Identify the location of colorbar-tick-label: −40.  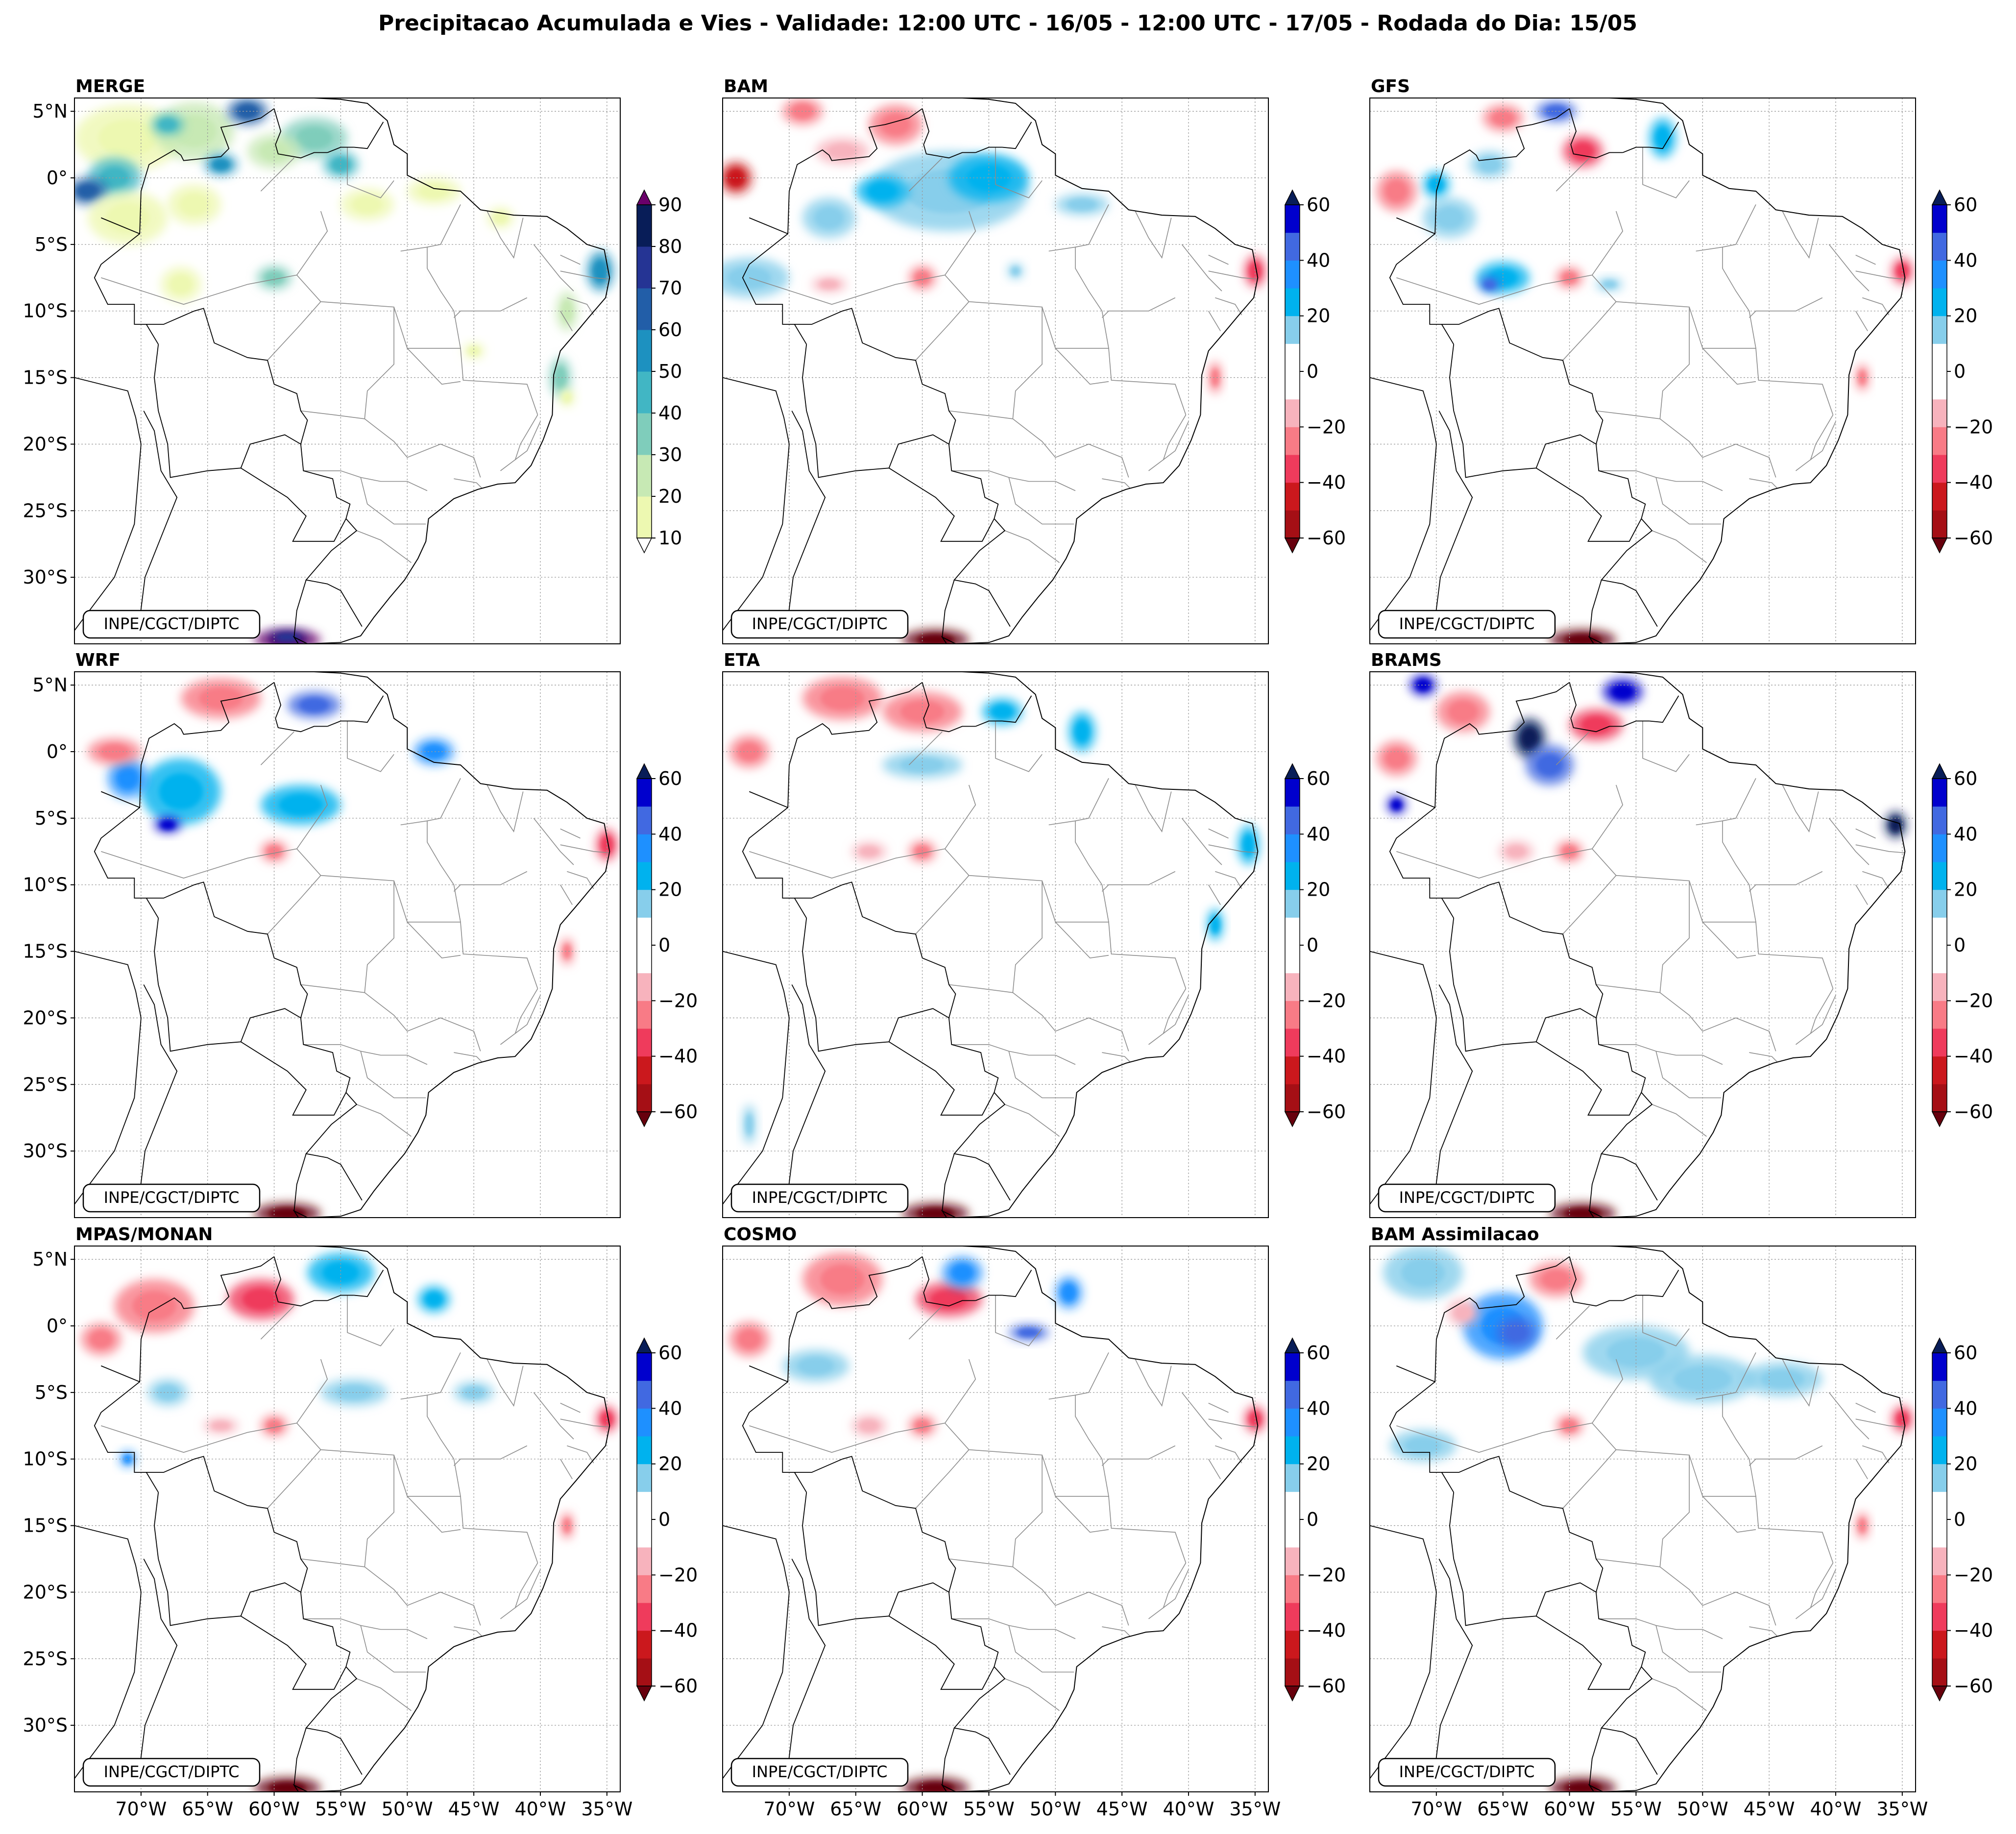
(1326, 483).